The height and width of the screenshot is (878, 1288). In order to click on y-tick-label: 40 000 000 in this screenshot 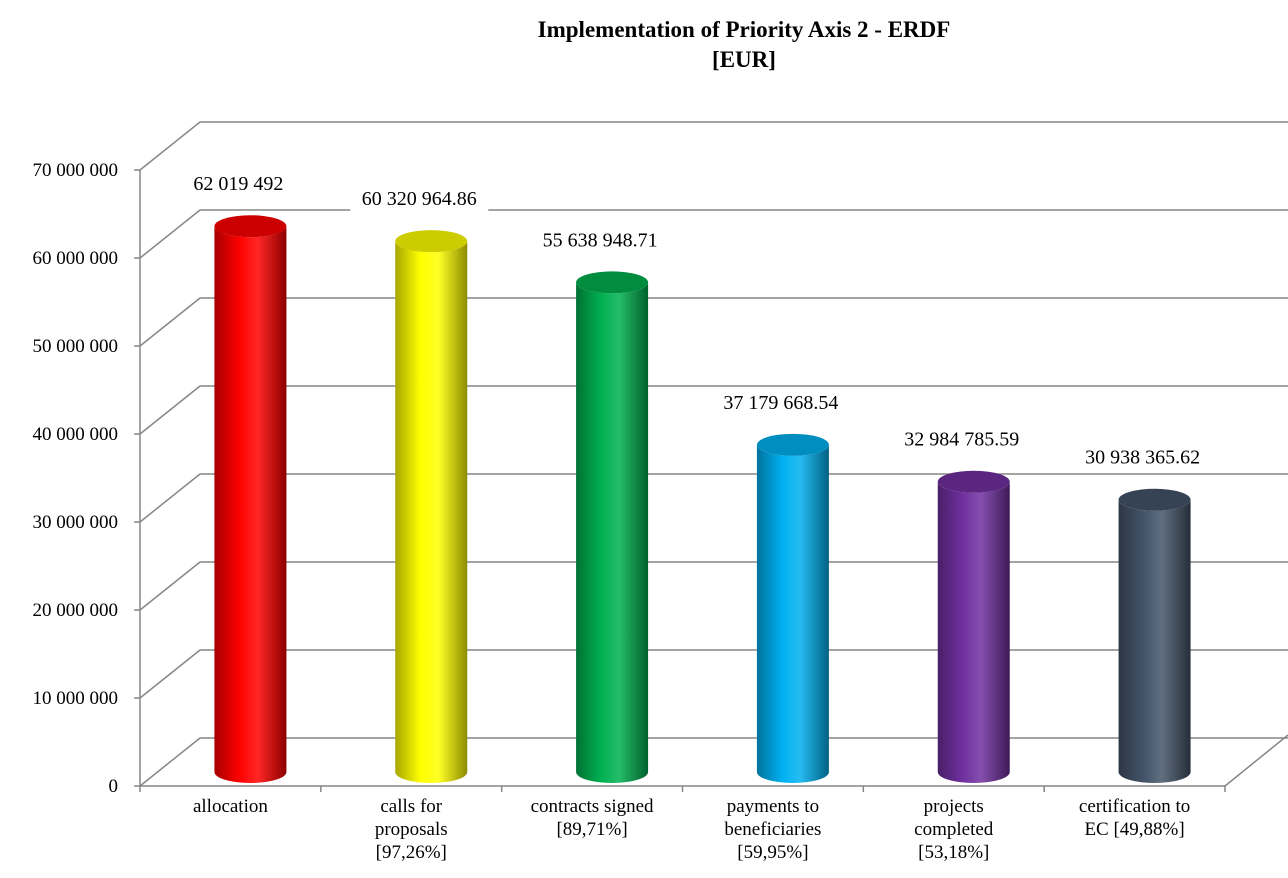, I will do `click(76, 434)`.